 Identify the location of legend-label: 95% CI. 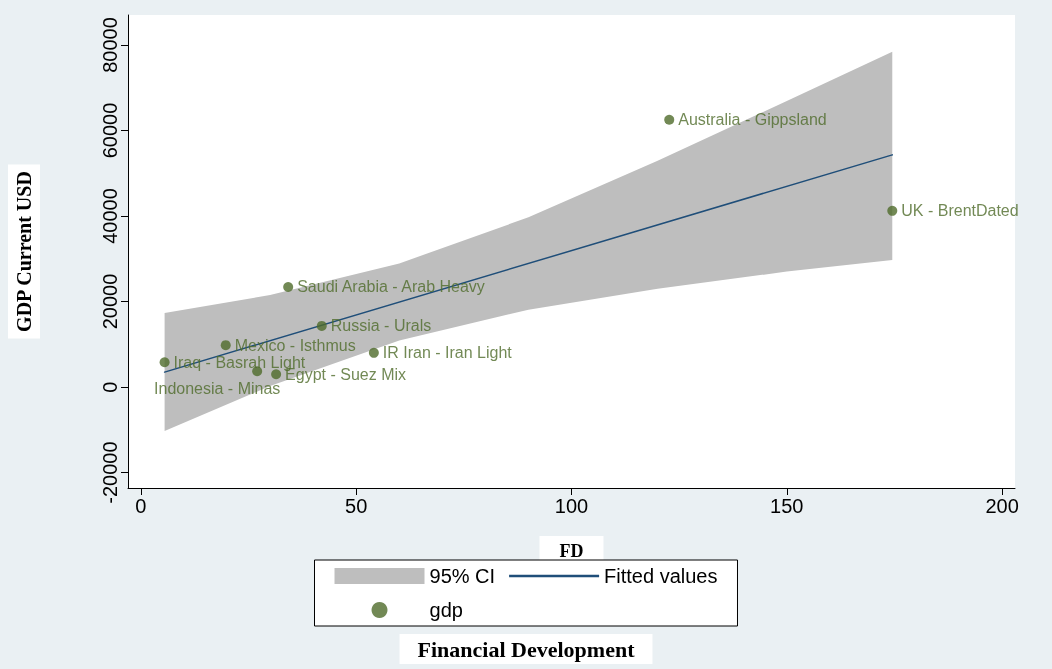
(462, 576).